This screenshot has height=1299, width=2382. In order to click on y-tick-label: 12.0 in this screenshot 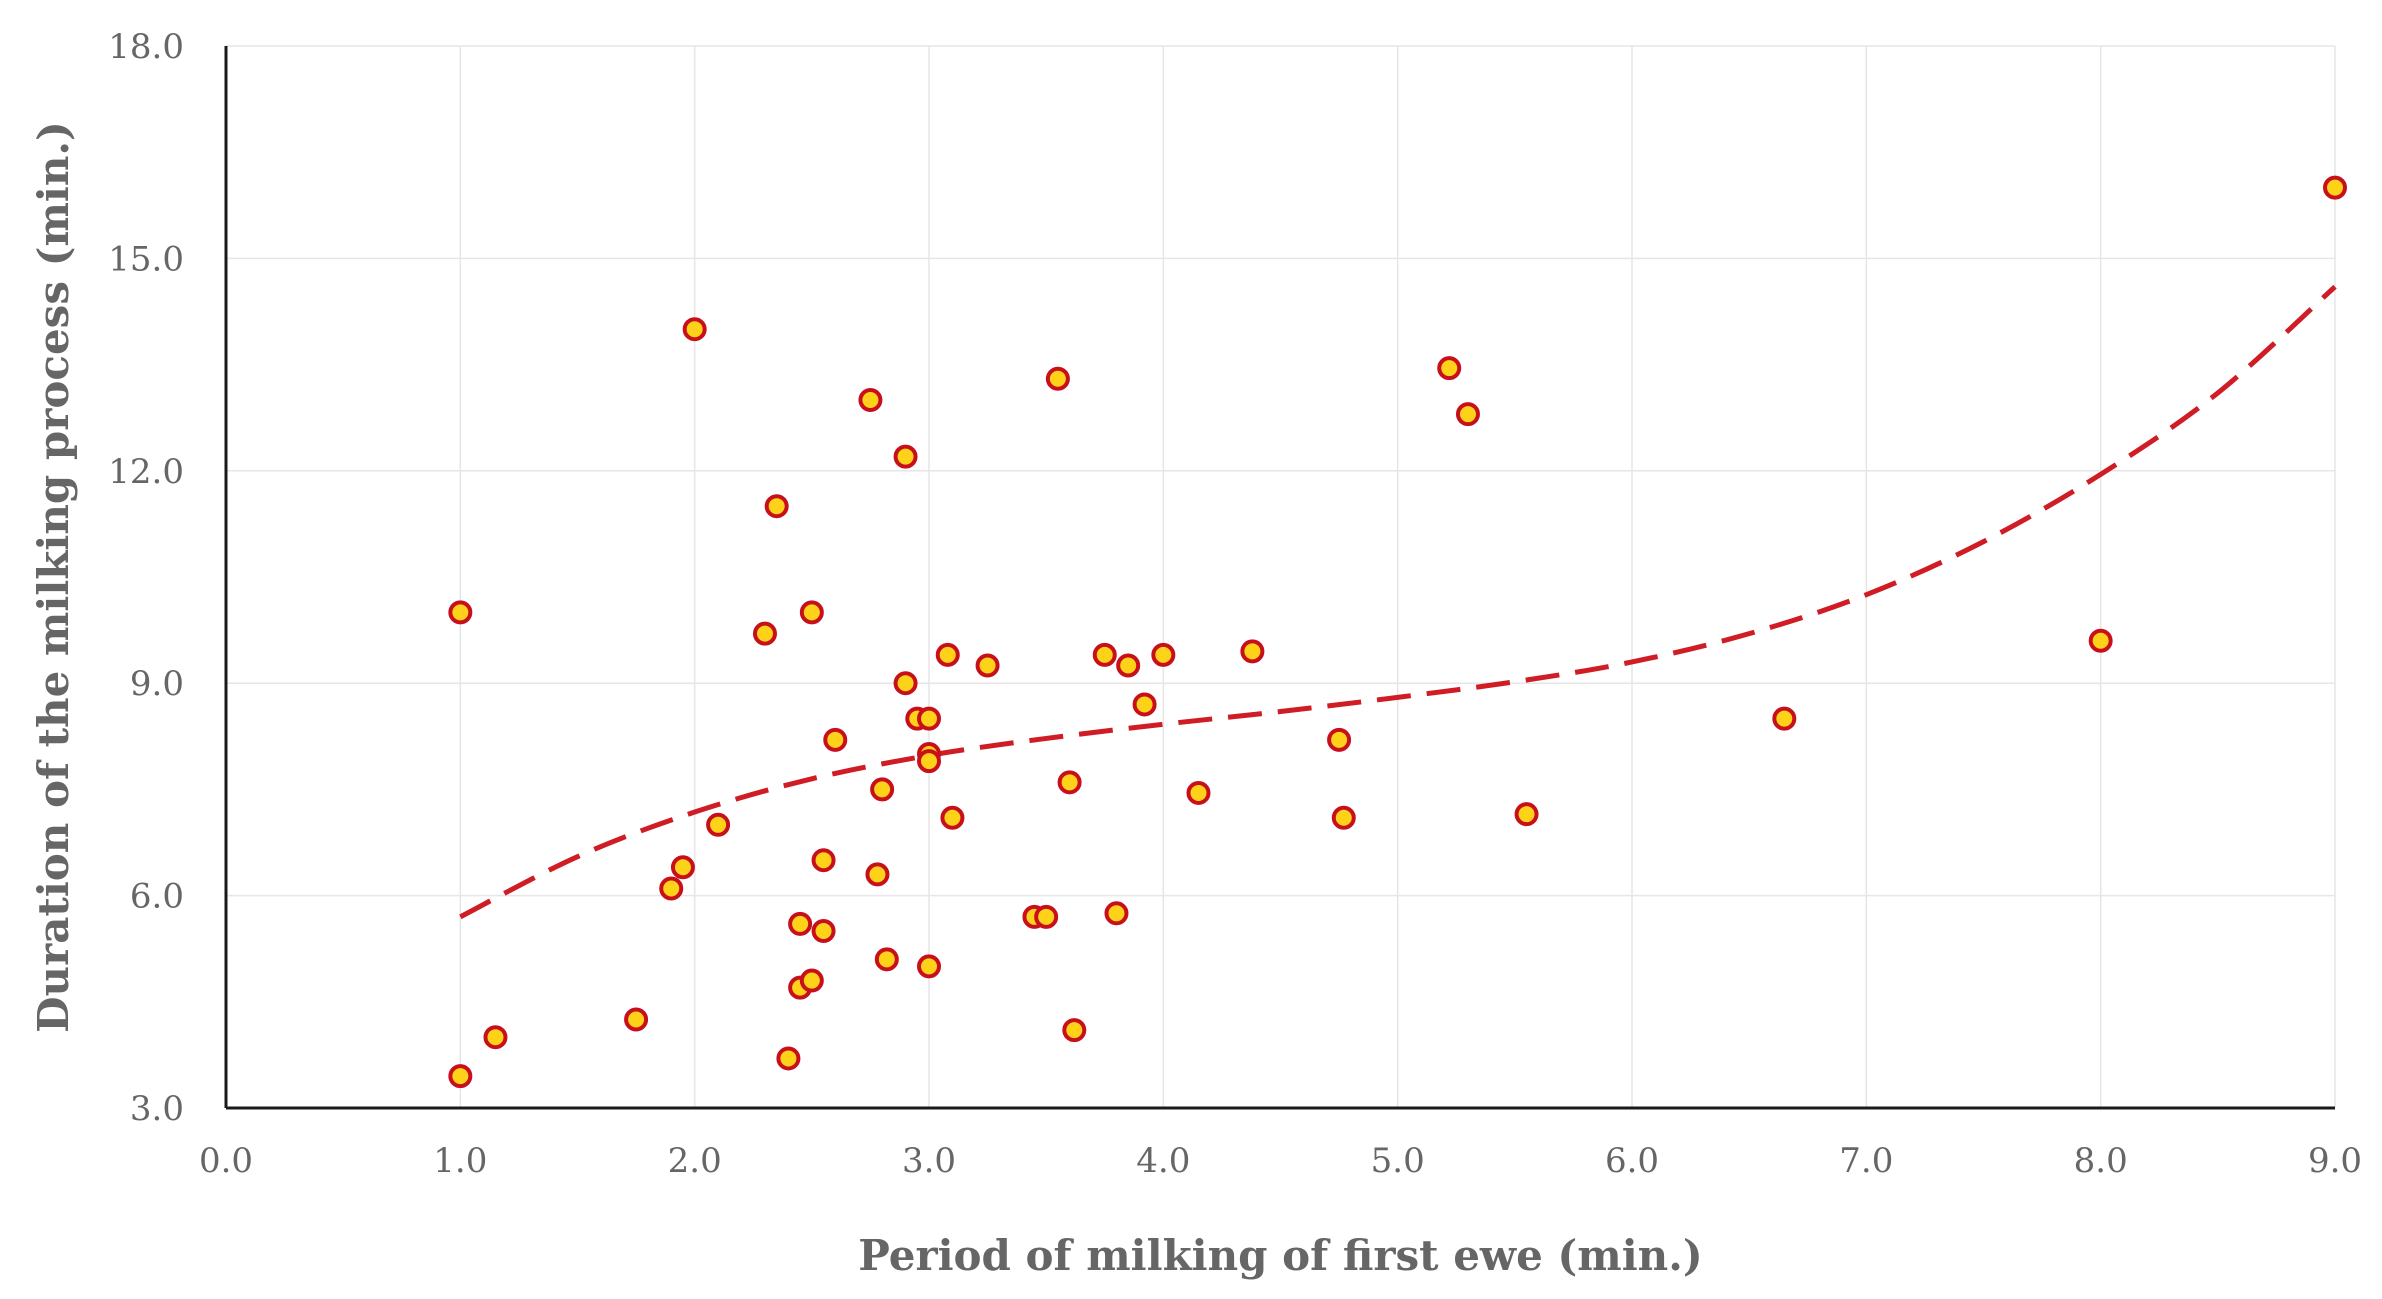, I will do `click(146, 472)`.